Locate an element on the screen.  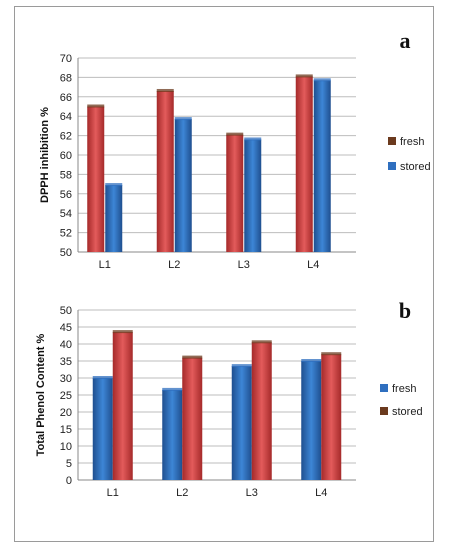
y-tick-label: 68 is located at coordinates (66, 78).